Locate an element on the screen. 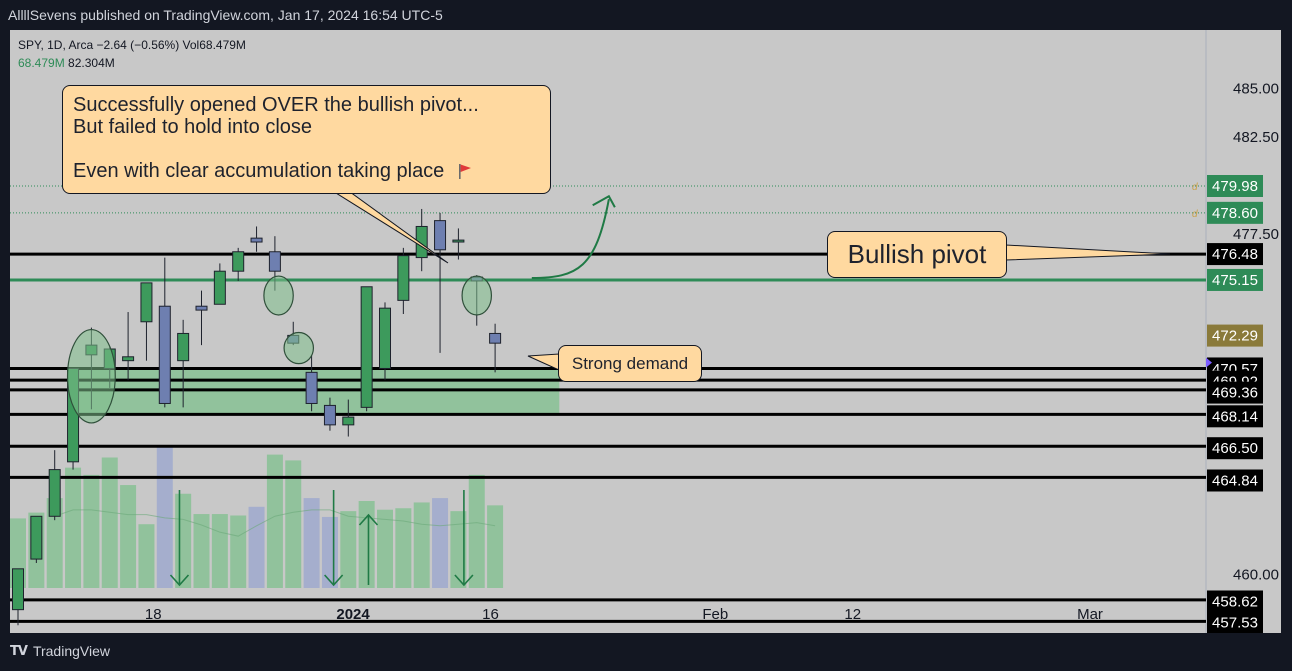  price-tick-label: 485.00 is located at coordinates (1256, 88).